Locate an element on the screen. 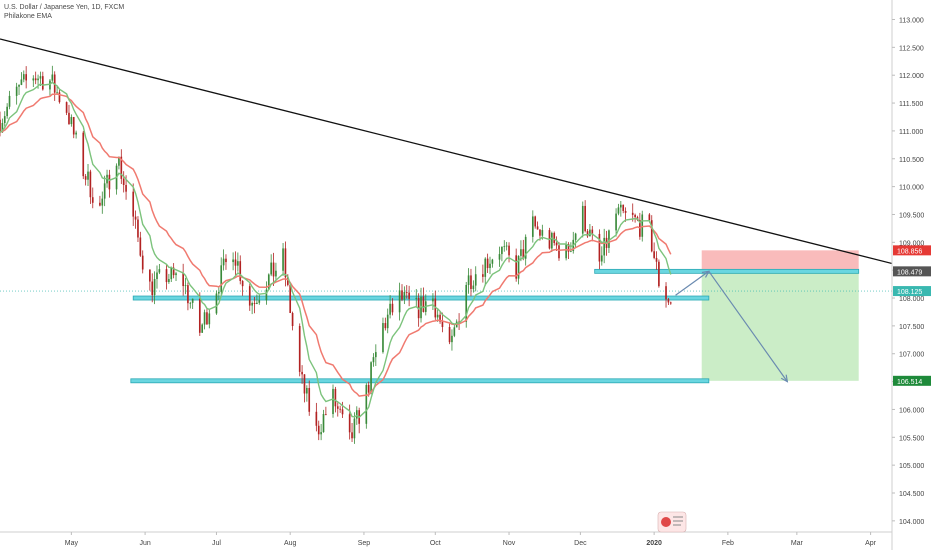 This screenshot has width=932, height=555. x-tick-label: Mar is located at coordinates (797, 543).